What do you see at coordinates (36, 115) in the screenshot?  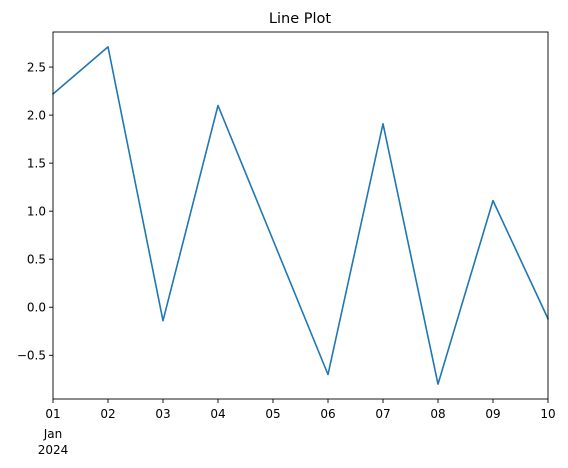 I see `y-tick-label: 2.0` at bounding box center [36, 115].